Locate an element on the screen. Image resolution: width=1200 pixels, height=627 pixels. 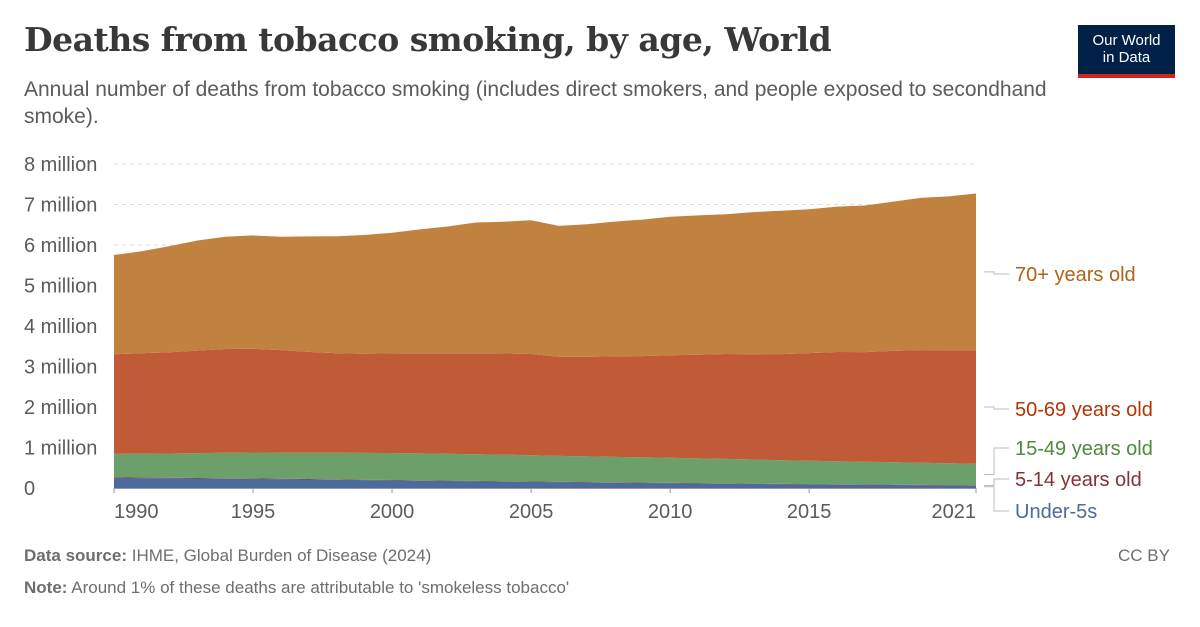
y-tick-label: 3 million is located at coordinates (60, 368).